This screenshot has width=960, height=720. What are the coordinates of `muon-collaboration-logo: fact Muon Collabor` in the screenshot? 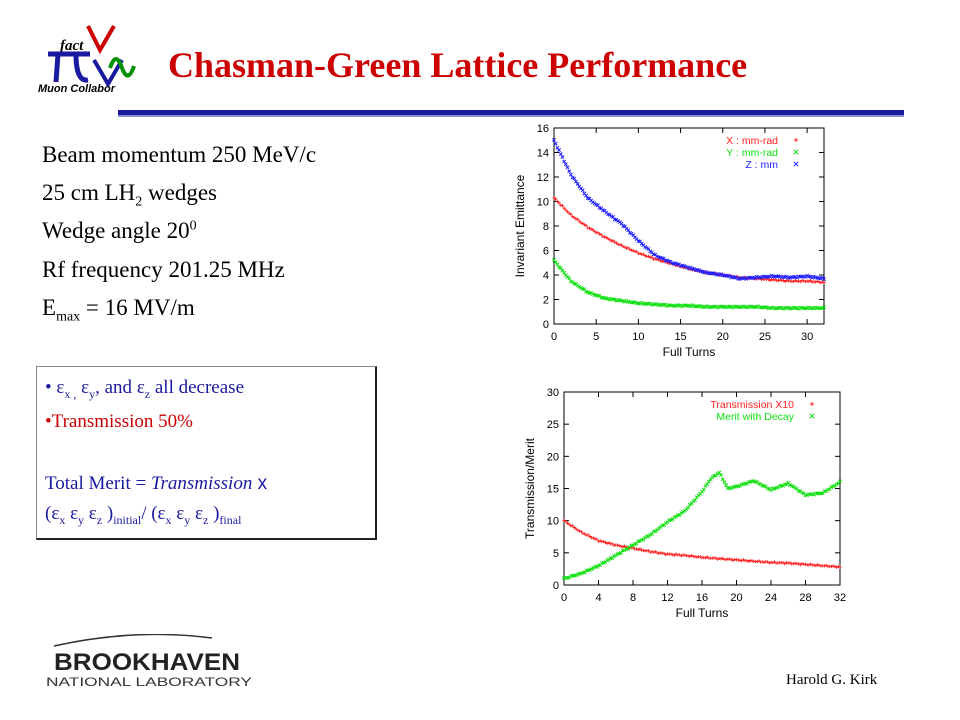 It's located at (87, 59).